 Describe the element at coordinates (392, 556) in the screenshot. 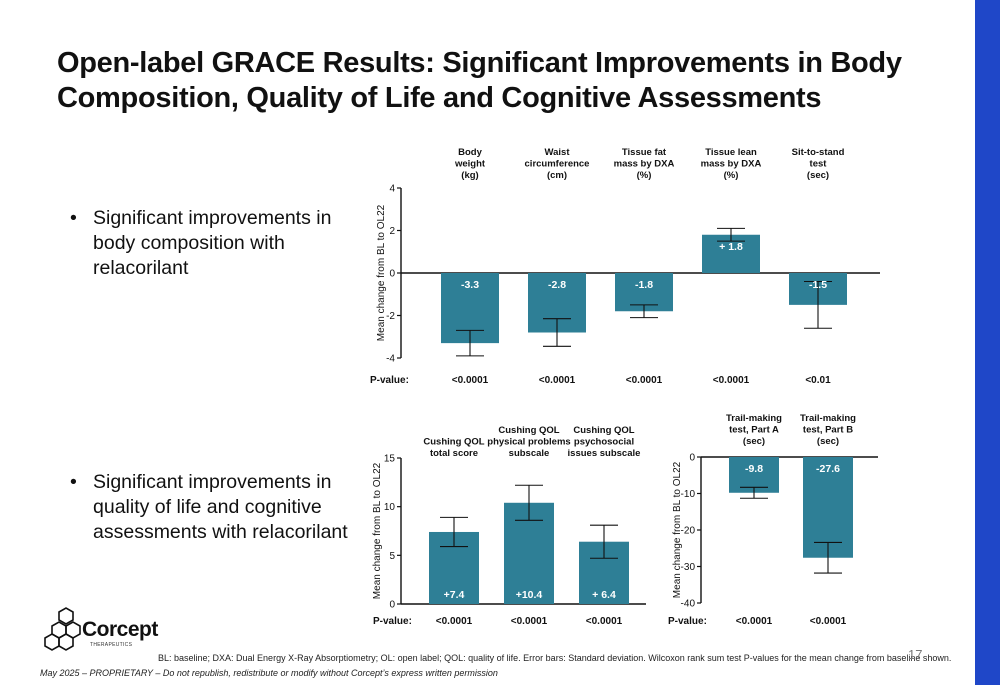

I see `y-tick-label: 5` at that location.